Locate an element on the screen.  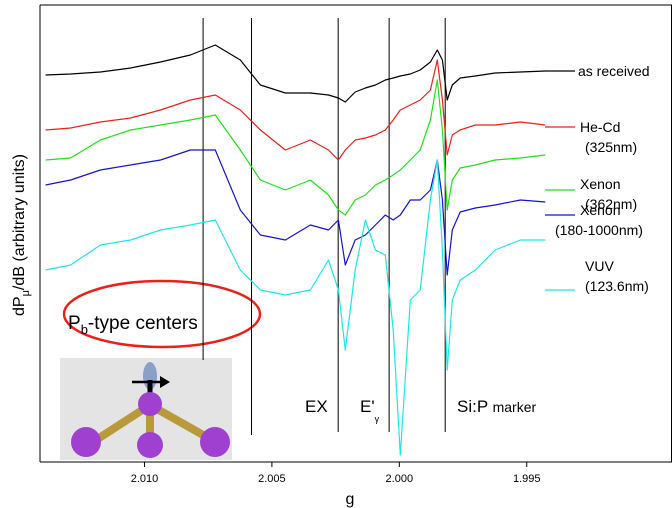
annotation: EX is located at coordinates (316, 406).